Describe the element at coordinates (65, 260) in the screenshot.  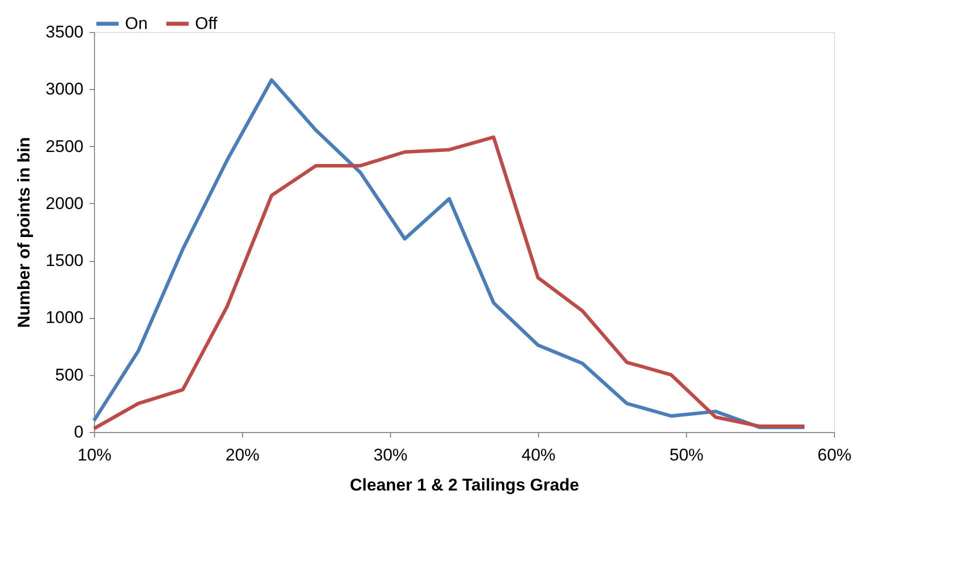
I see `y-tick-label: 1500` at that location.